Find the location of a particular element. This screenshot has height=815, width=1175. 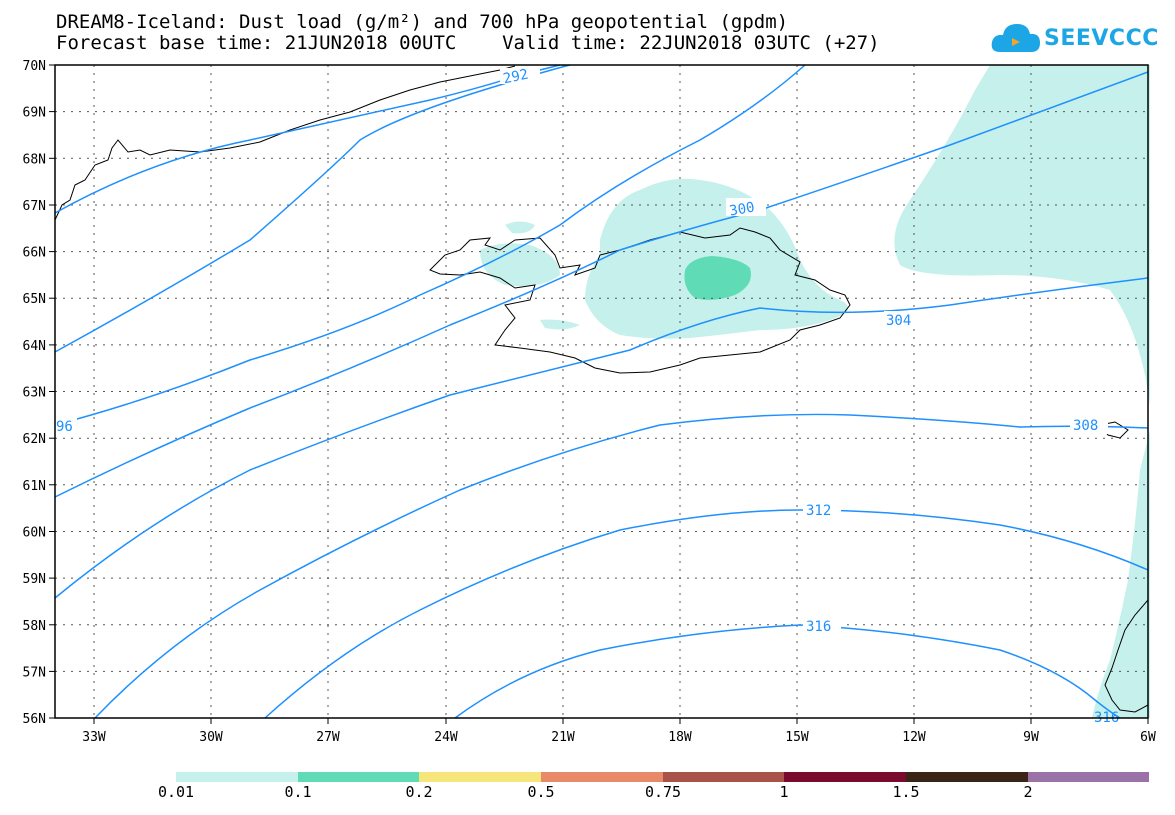

colorbar-label: 1.5 is located at coordinates (906, 792).